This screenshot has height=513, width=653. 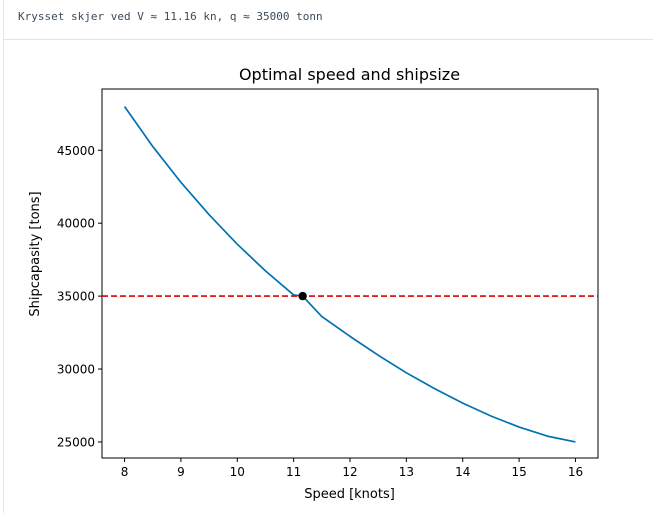 What do you see at coordinates (35, 253) in the screenshot?
I see `y-axis-label: Shipcapasity [tons]` at bounding box center [35, 253].